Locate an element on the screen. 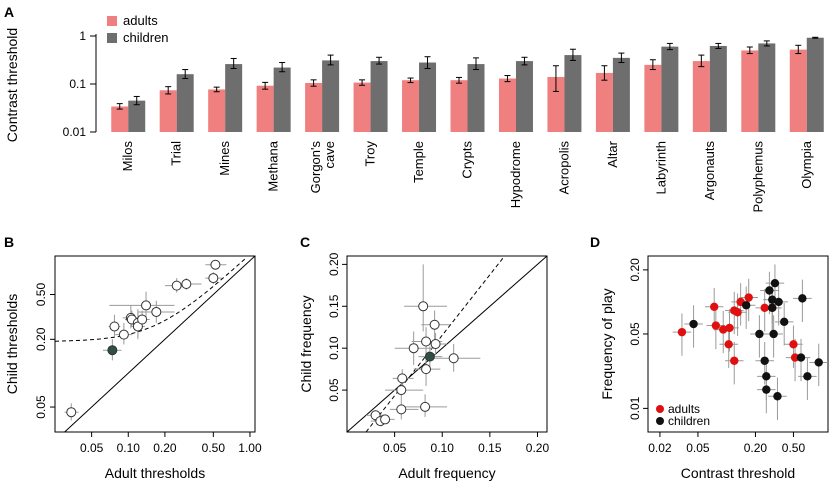 This screenshot has height=489, width=837. legend-d-children-label: children is located at coordinates (689, 421).